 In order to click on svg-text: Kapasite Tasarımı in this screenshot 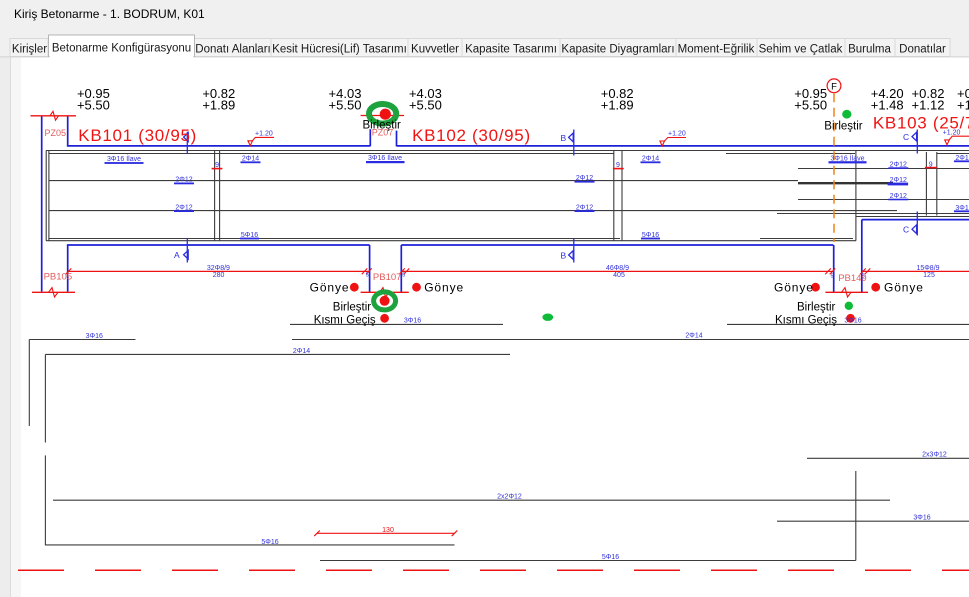, I will do `click(511, 49)`.